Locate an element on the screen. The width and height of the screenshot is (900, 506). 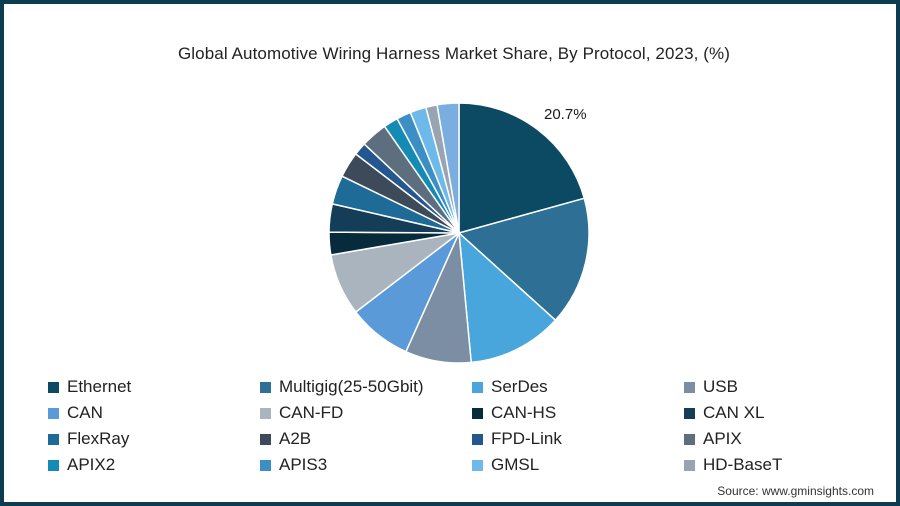
legend-label: FlexRay is located at coordinates (98, 438).